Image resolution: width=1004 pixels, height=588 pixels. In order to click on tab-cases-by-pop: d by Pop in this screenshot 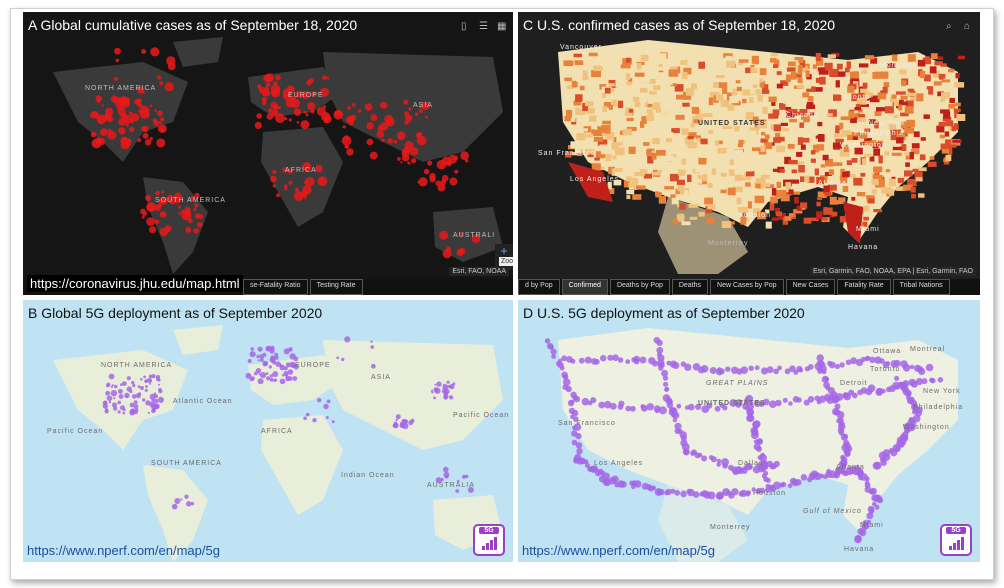, I will do `click(539, 287)`.